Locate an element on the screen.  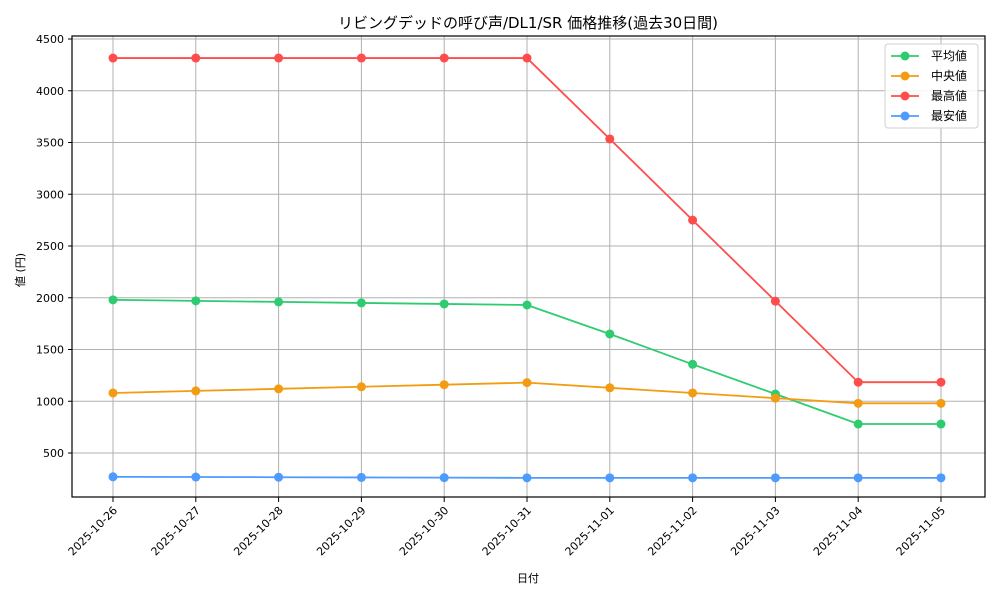
y-tick-label: 4000 is located at coordinates (50, 91).